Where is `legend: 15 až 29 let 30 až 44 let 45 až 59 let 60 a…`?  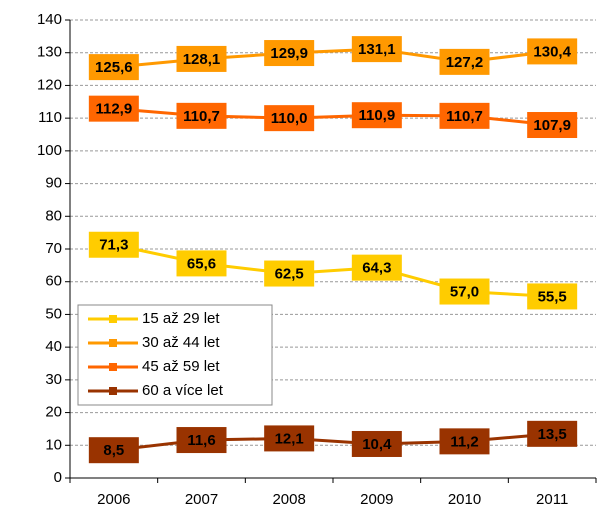
legend: 15 až 29 let 30 až 44 let 45 až 59 let 60 a… is located at coordinates (175, 355).